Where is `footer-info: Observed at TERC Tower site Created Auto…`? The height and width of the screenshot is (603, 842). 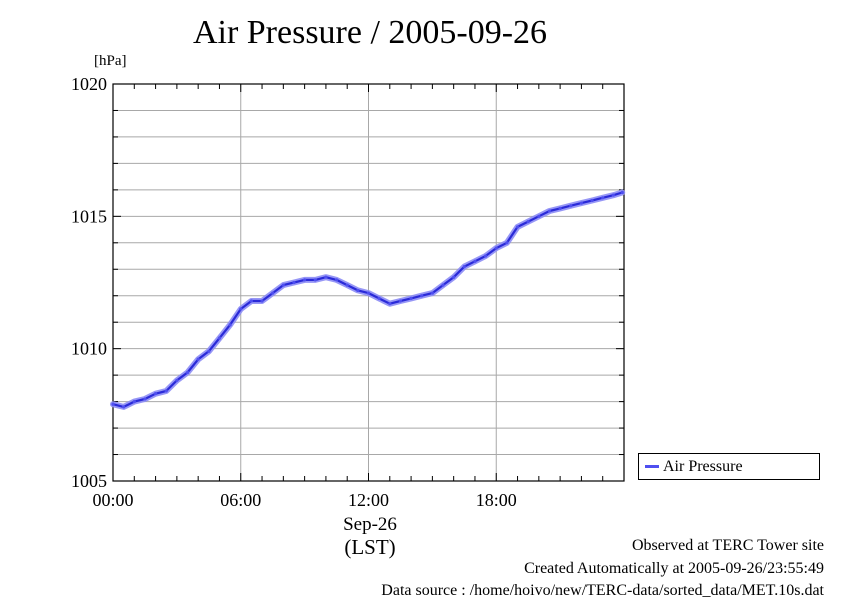 footer-info: Observed at TERC Tower site Created Auto… is located at coordinates (602, 569).